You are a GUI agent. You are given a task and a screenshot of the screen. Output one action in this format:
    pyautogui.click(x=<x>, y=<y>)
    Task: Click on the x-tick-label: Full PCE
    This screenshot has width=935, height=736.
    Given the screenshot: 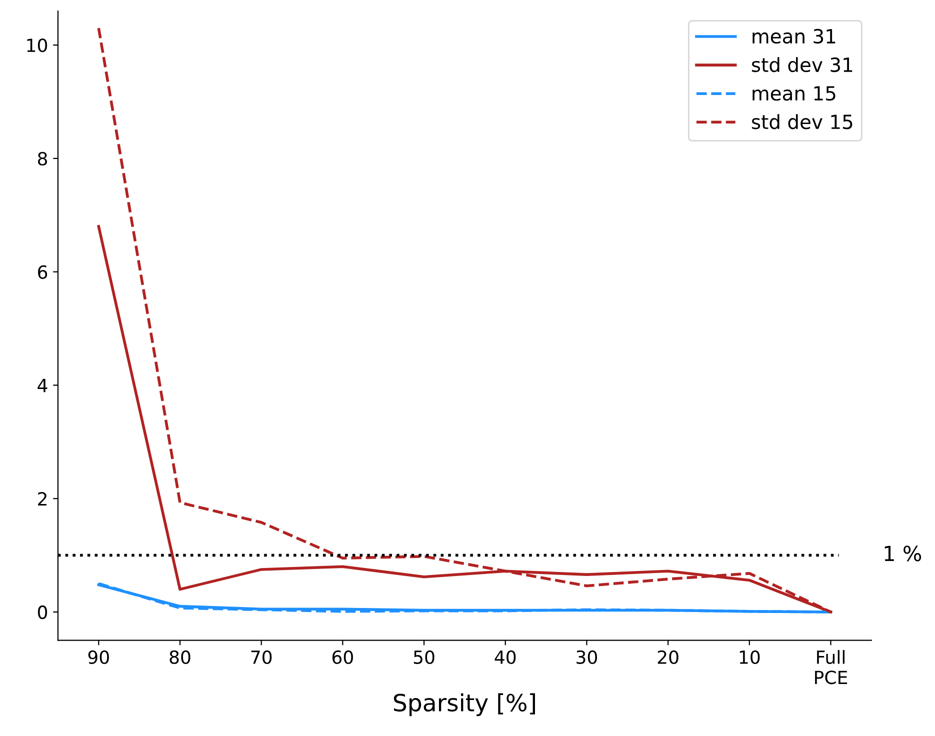 What is the action you would take?
    pyautogui.click(x=831, y=667)
    